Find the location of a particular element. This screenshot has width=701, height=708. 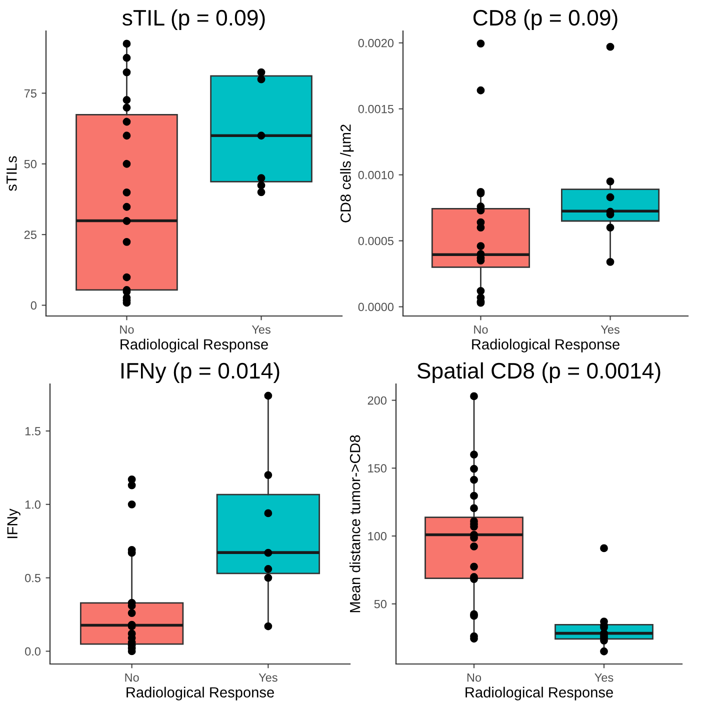

y-tick-label: 0.0000 is located at coordinates (376, 307).